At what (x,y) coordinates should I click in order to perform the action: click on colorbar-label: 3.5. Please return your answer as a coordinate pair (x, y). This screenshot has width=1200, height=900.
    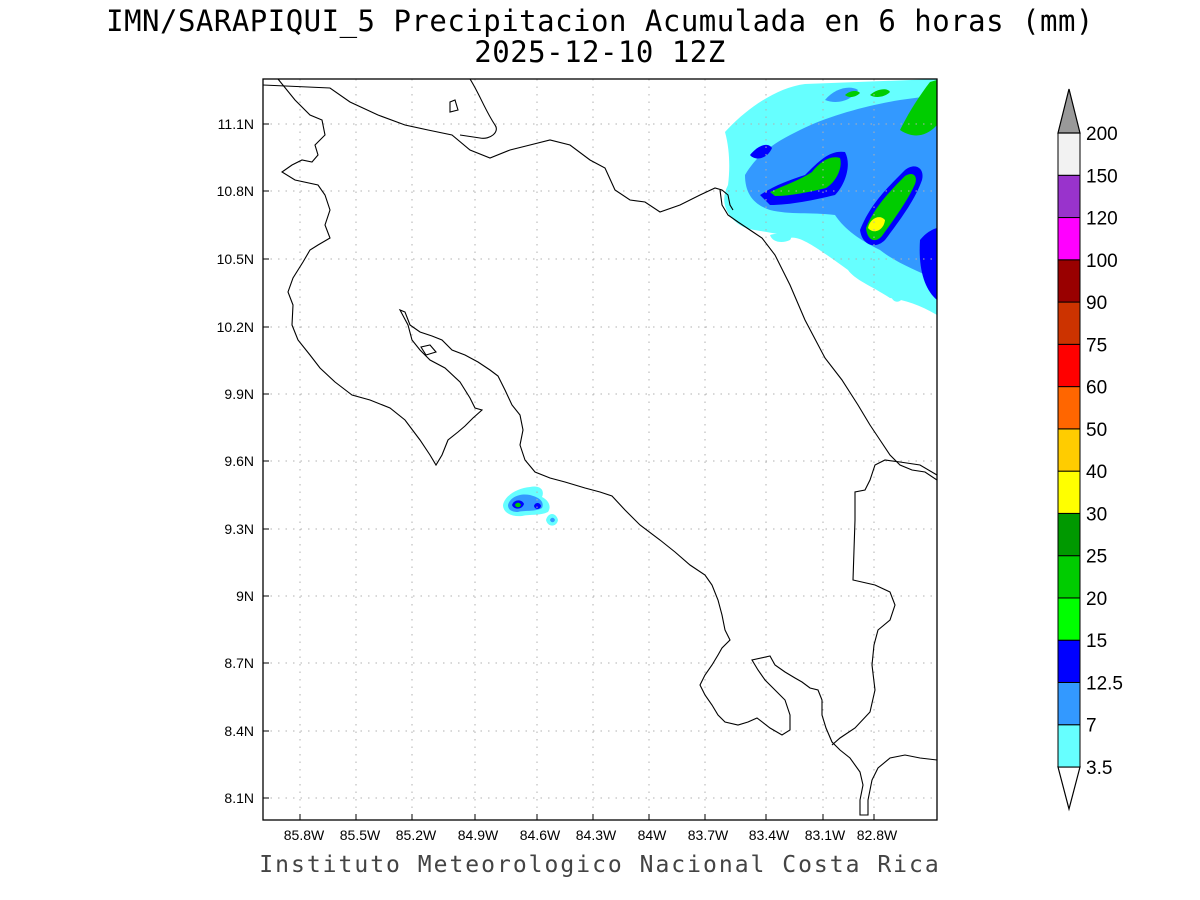
    Looking at the image, I should click on (1099, 768).